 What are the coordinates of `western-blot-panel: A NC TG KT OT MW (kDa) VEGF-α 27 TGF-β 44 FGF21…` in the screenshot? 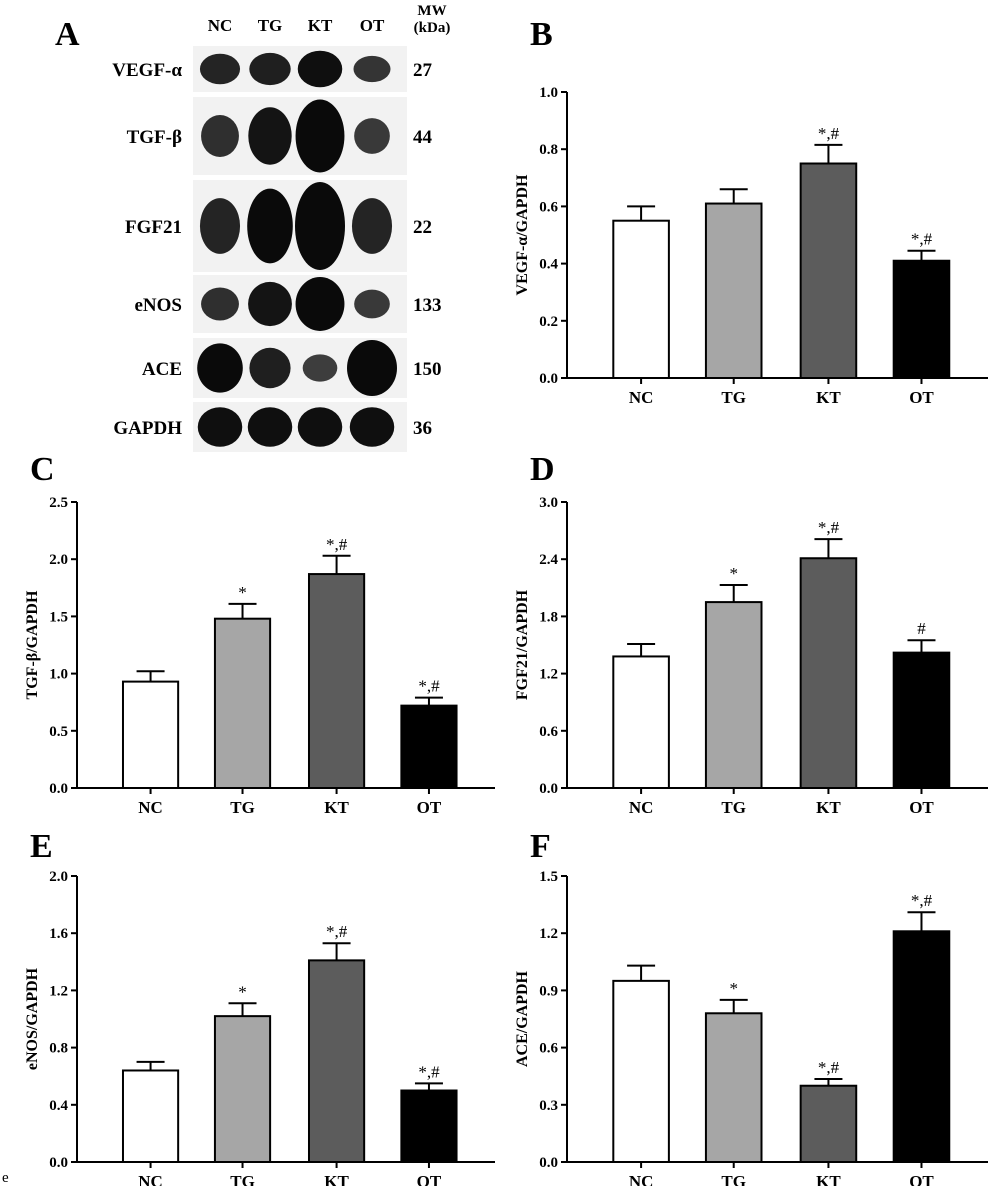 It's located at (252, 227).